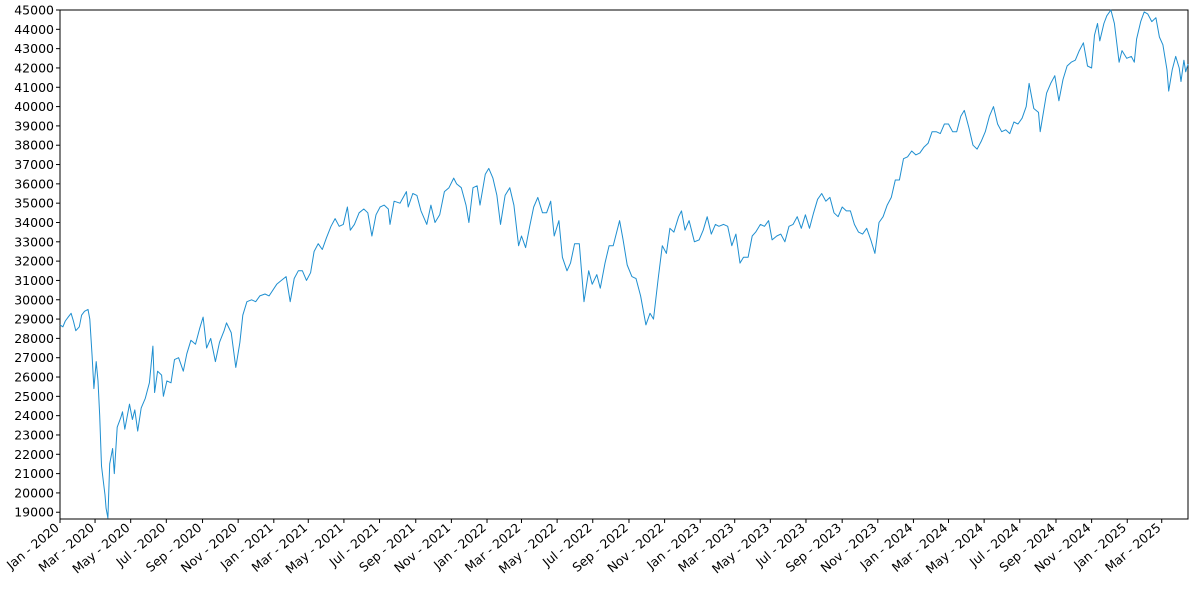 The image size is (1200, 600). Describe the element at coordinates (34, 473) in the screenshot. I see `y-tick-label: 21000` at that location.